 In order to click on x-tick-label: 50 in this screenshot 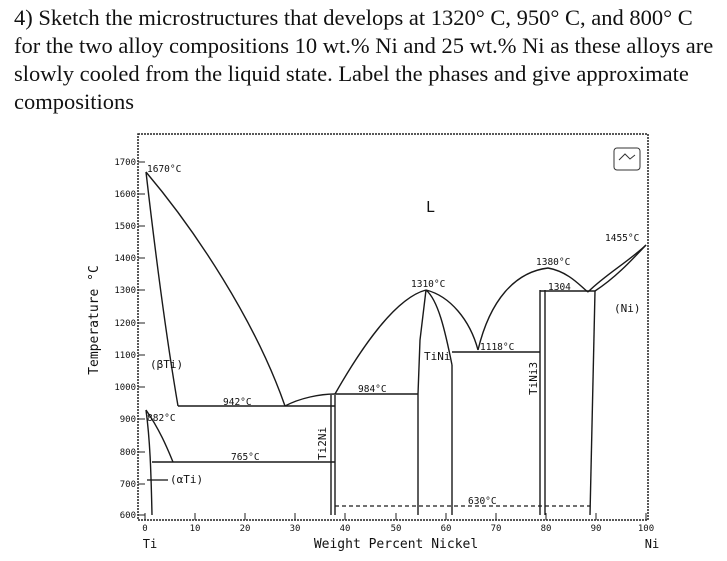, I will do `click(396, 529)`.